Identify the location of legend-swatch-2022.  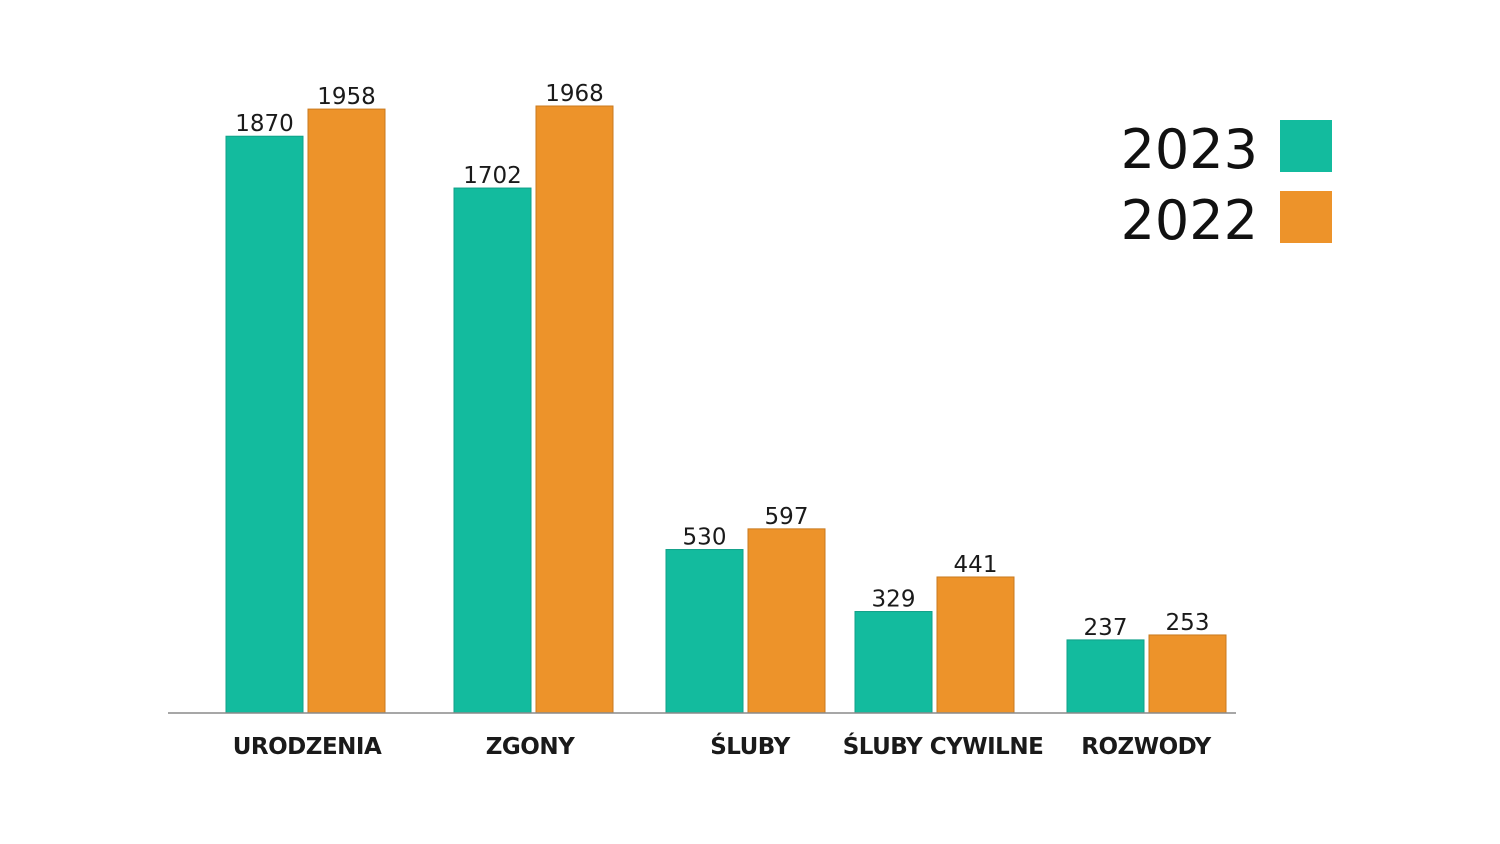
(1306, 217).